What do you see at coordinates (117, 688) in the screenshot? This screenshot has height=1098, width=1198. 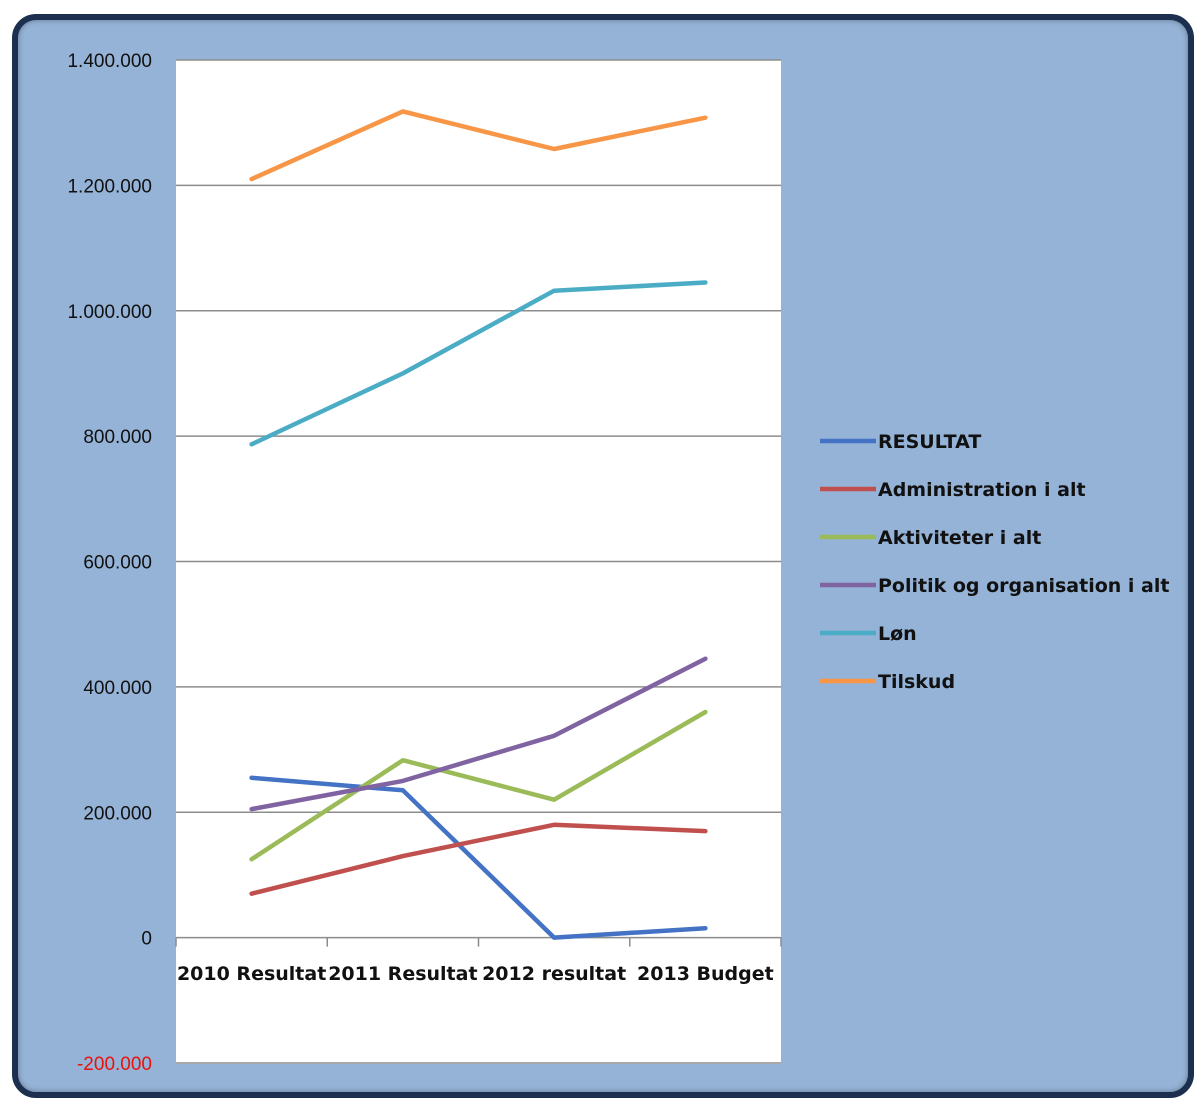 I see `y-tick-label: 400.000` at bounding box center [117, 688].